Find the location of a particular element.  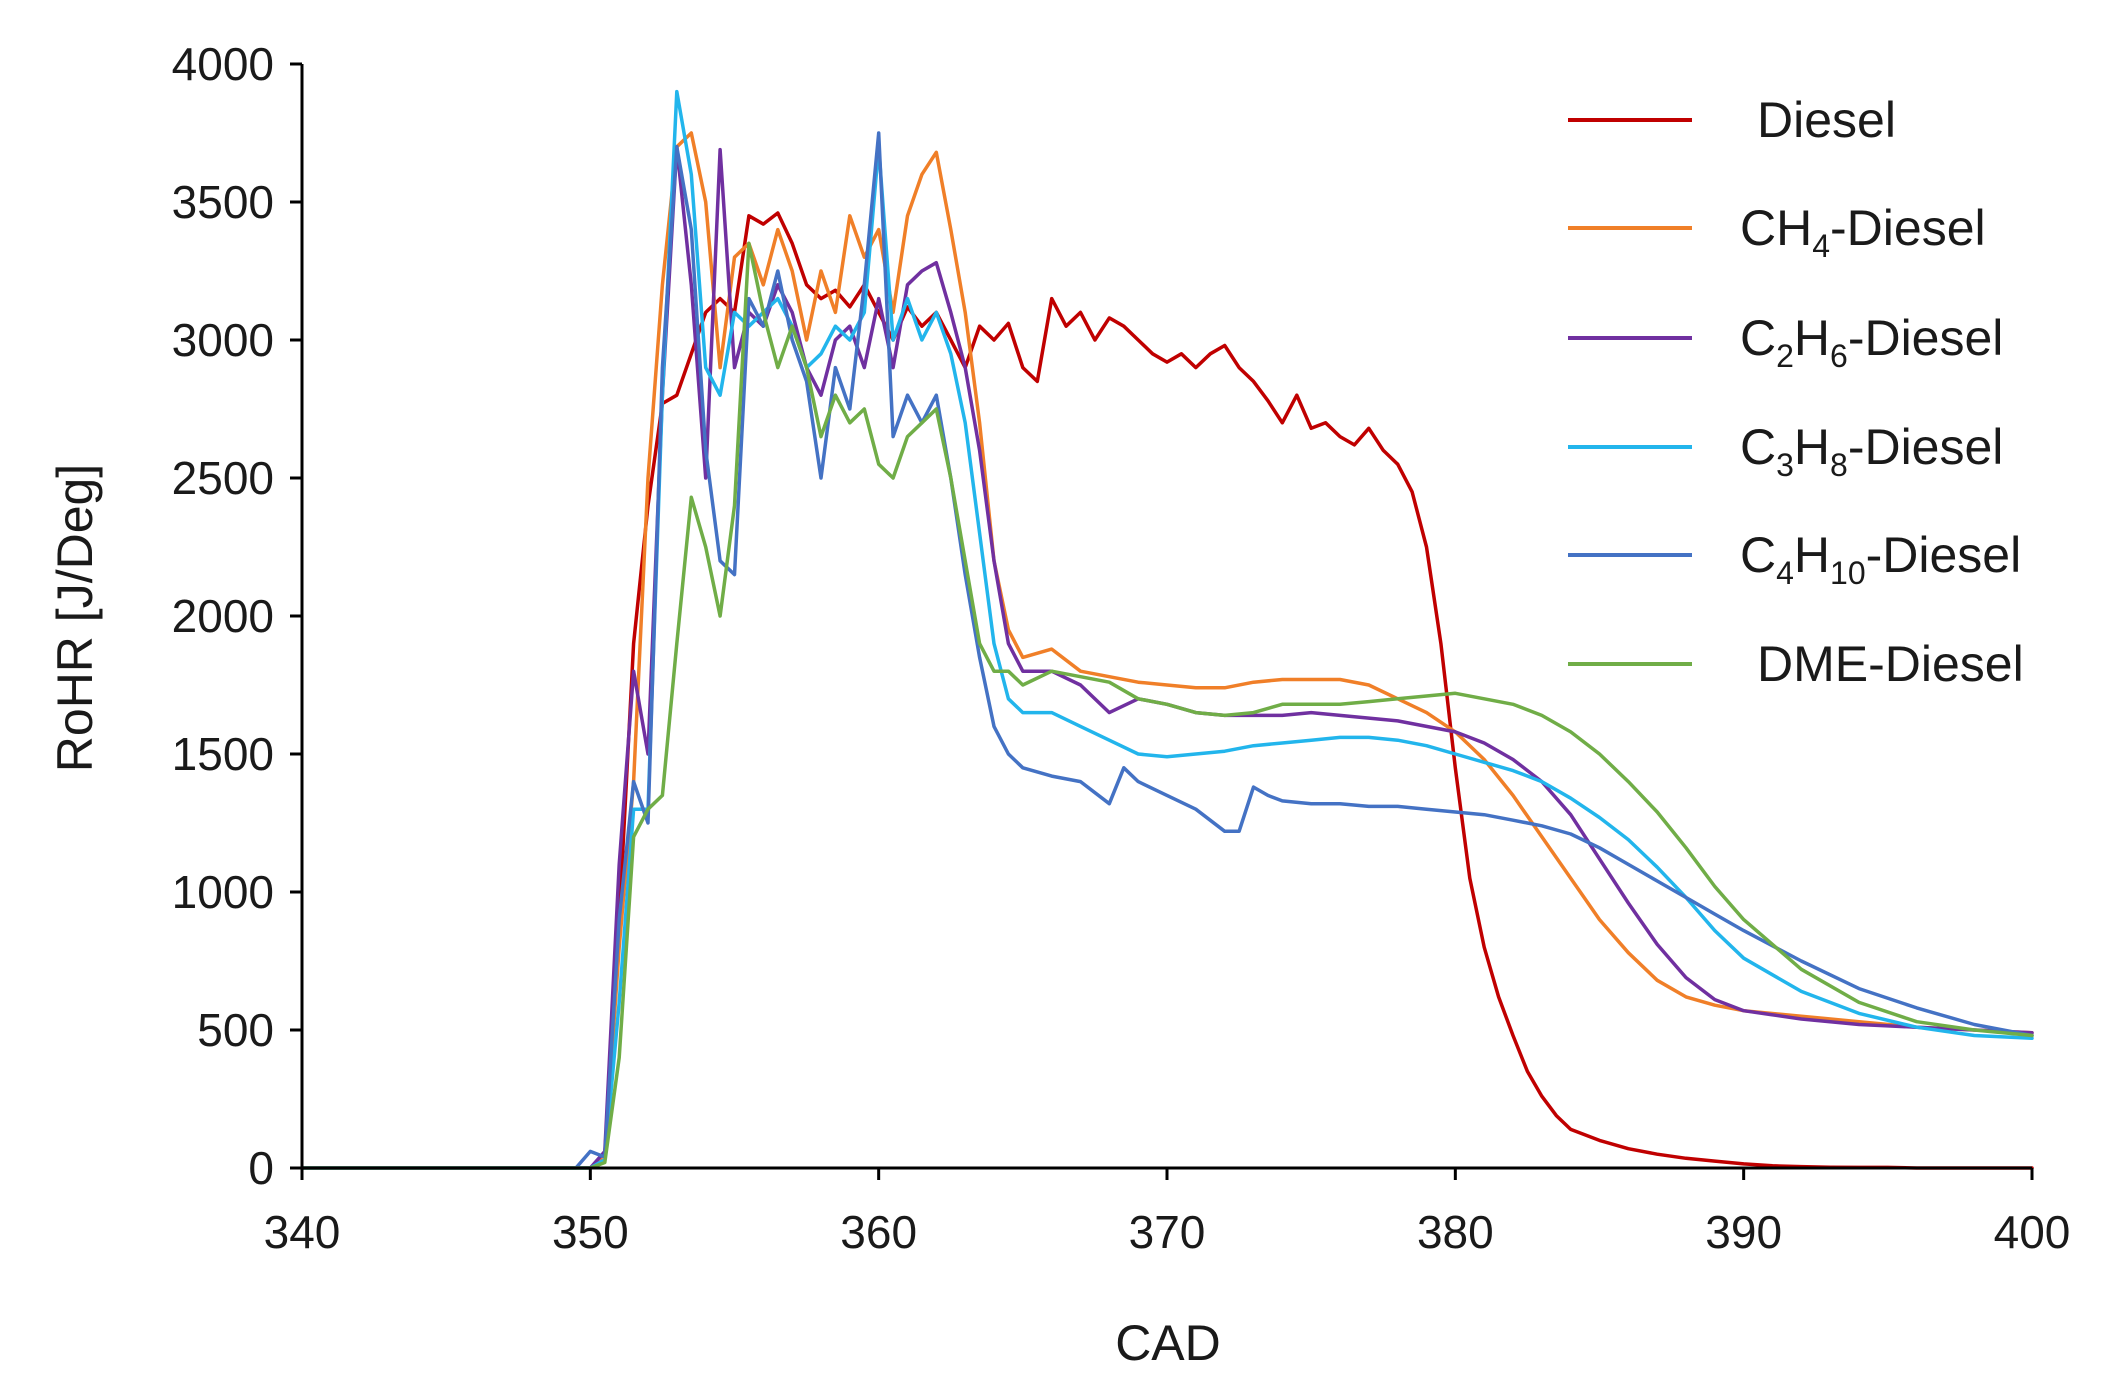

x-tick-label: 400 is located at coordinates (2032, 1232).